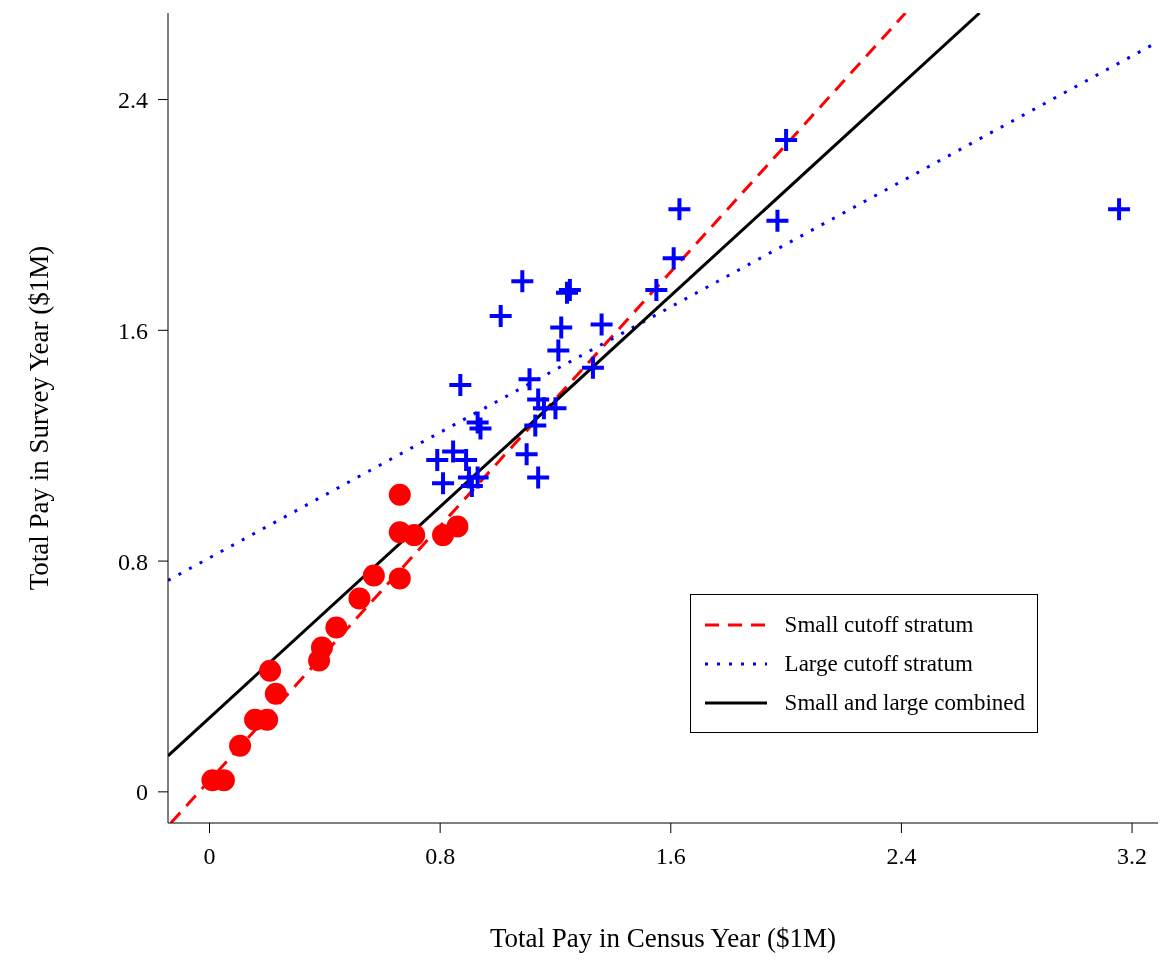 The width and height of the screenshot is (1160, 970). I want to click on y-tick-label: 0, so click(142, 792).